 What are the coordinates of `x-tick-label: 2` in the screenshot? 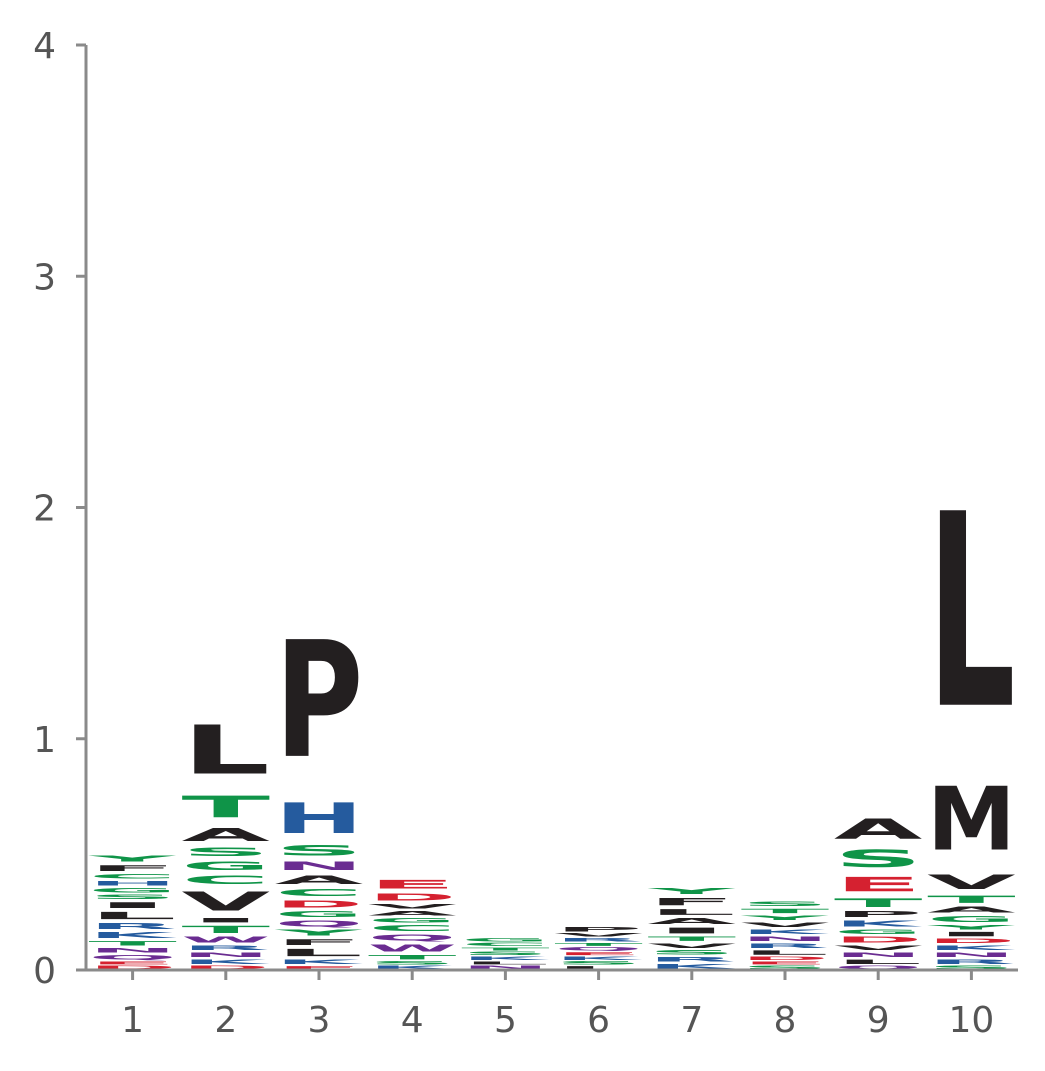 It's located at (225, 1020).